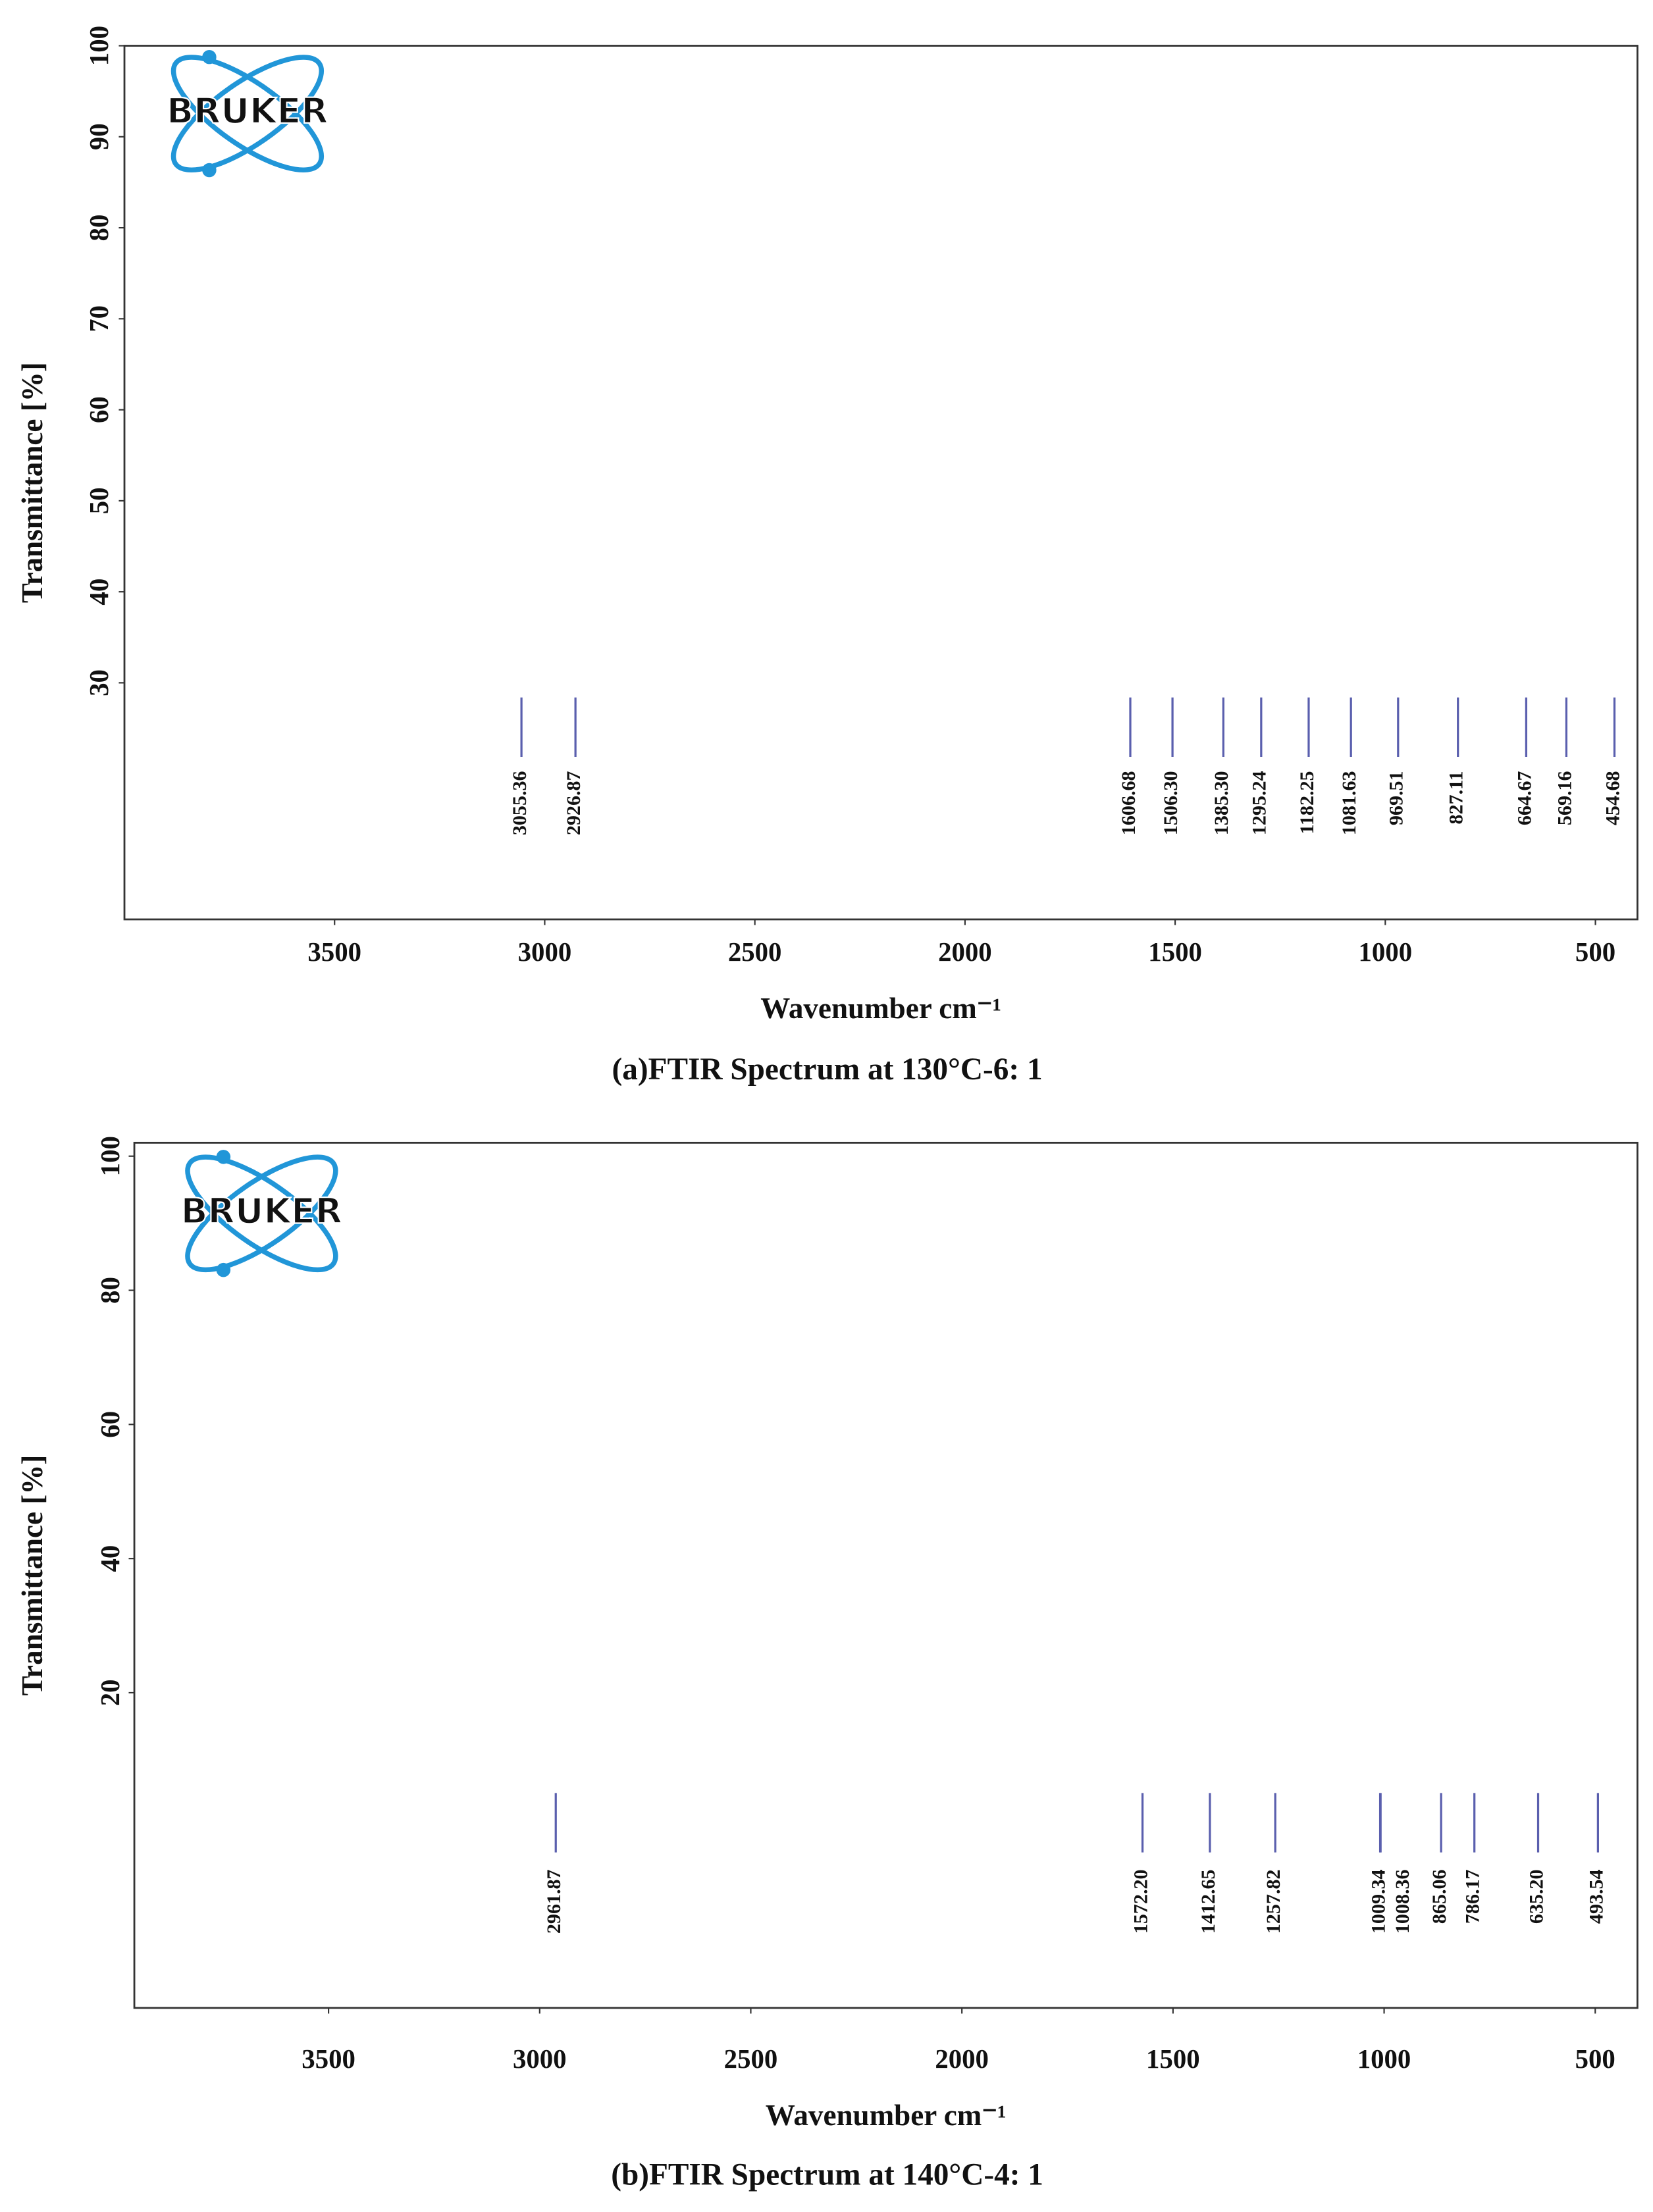 This screenshot has width=1653, height=2212. What do you see at coordinates (1170, 803) in the screenshot?
I see `peak-label: 1506.30` at bounding box center [1170, 803].